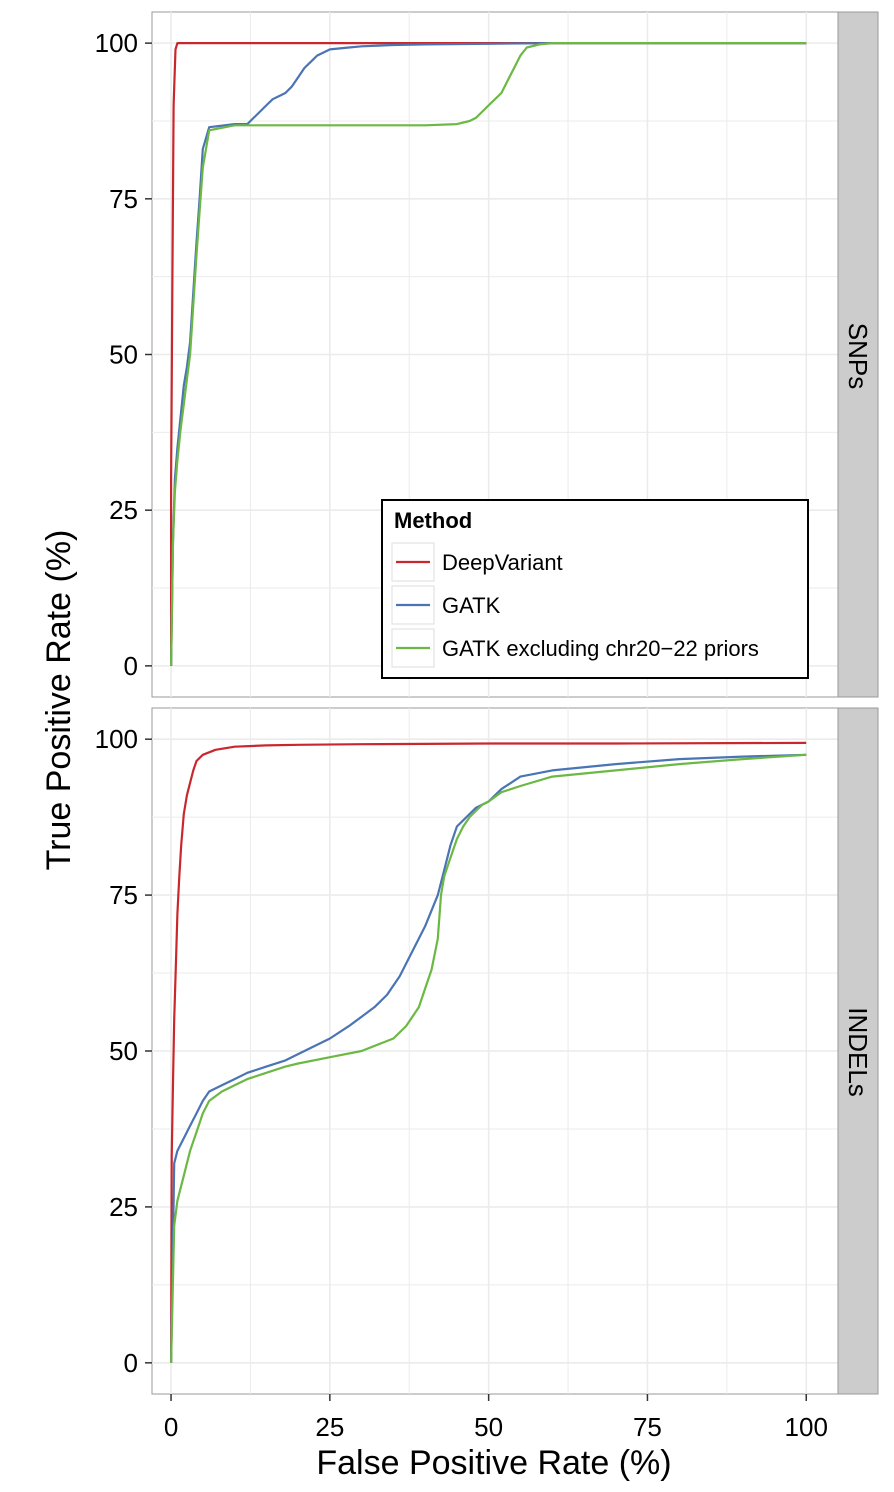 The width and height of the screenshot is (894, 1492). Describe the element at coordinates (471, 605) in the screenshot. I see `legend-label-gatk: GATK` at that location.